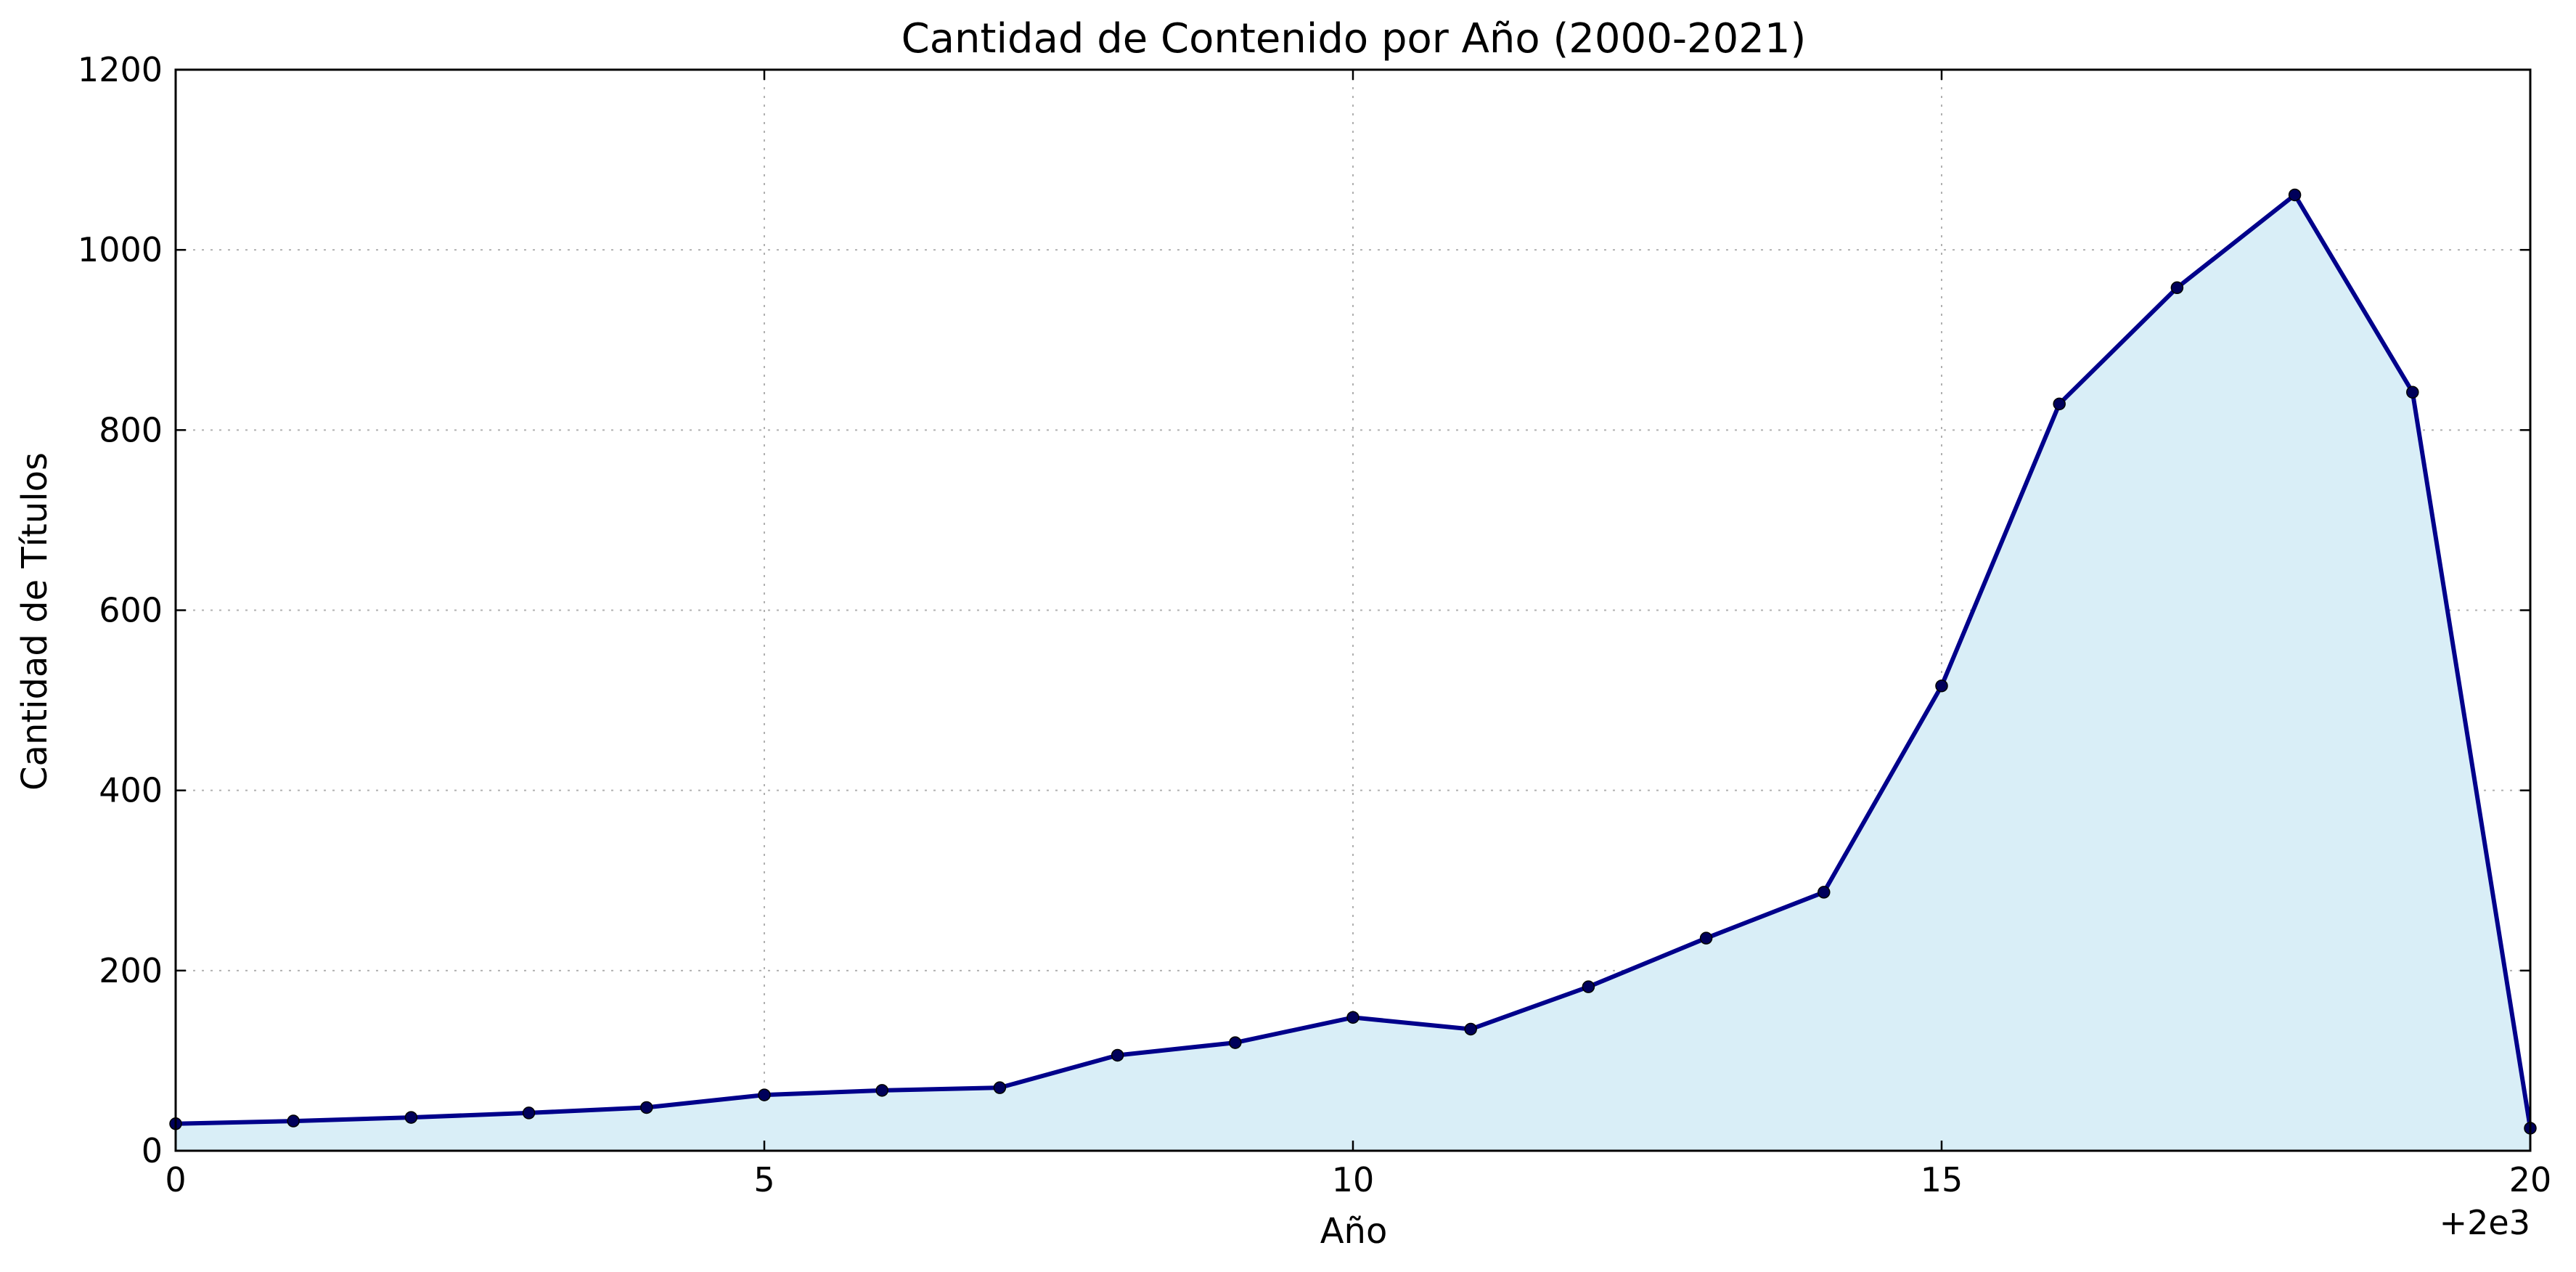 Image resolution: width=2576 pixels, height=1272 pixels. I want to click on y-tick-label: 600, so click(131, 610).